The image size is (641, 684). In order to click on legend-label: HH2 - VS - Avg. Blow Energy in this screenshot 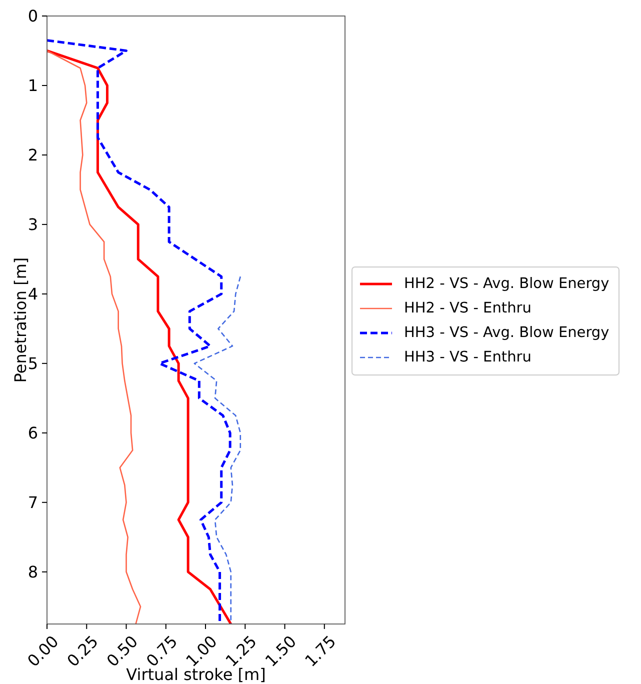, I will do `click(507, 284)`.